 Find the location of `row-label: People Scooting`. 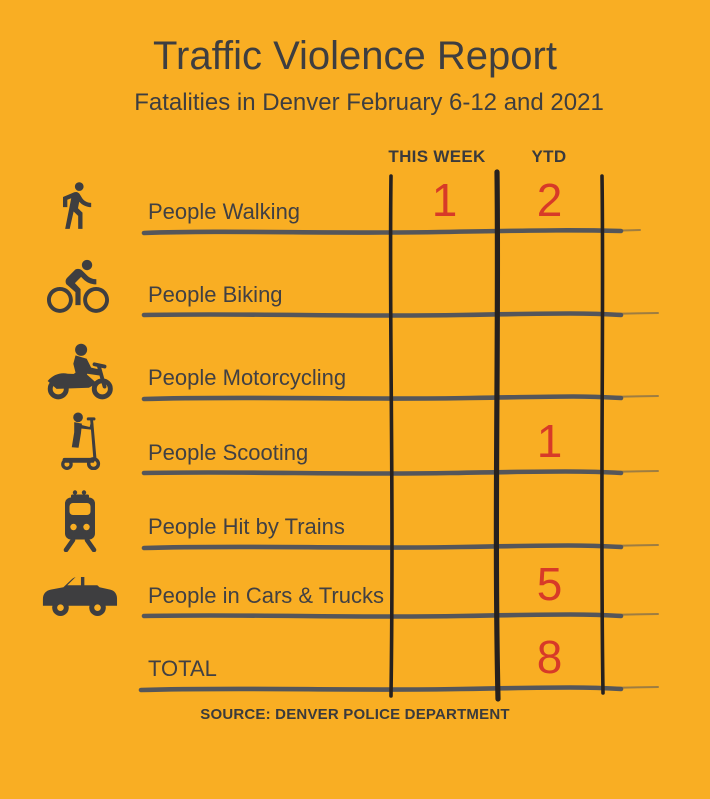

row-label: People Scooting is located at coordinates (228, 452).